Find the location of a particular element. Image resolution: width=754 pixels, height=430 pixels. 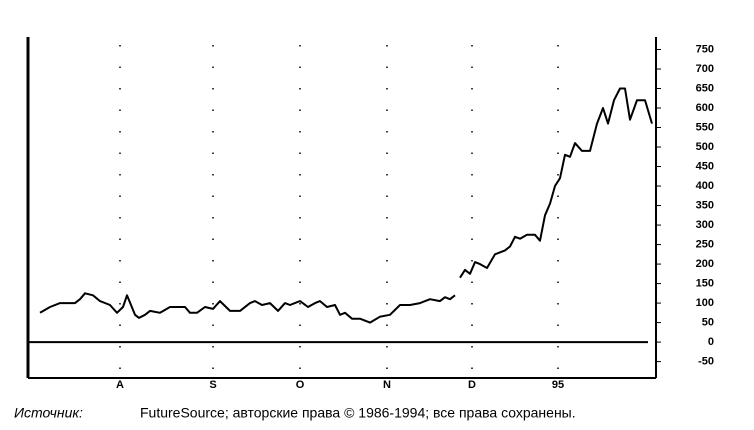

y-tick-label: 600 is located at coordinates (705, 108).